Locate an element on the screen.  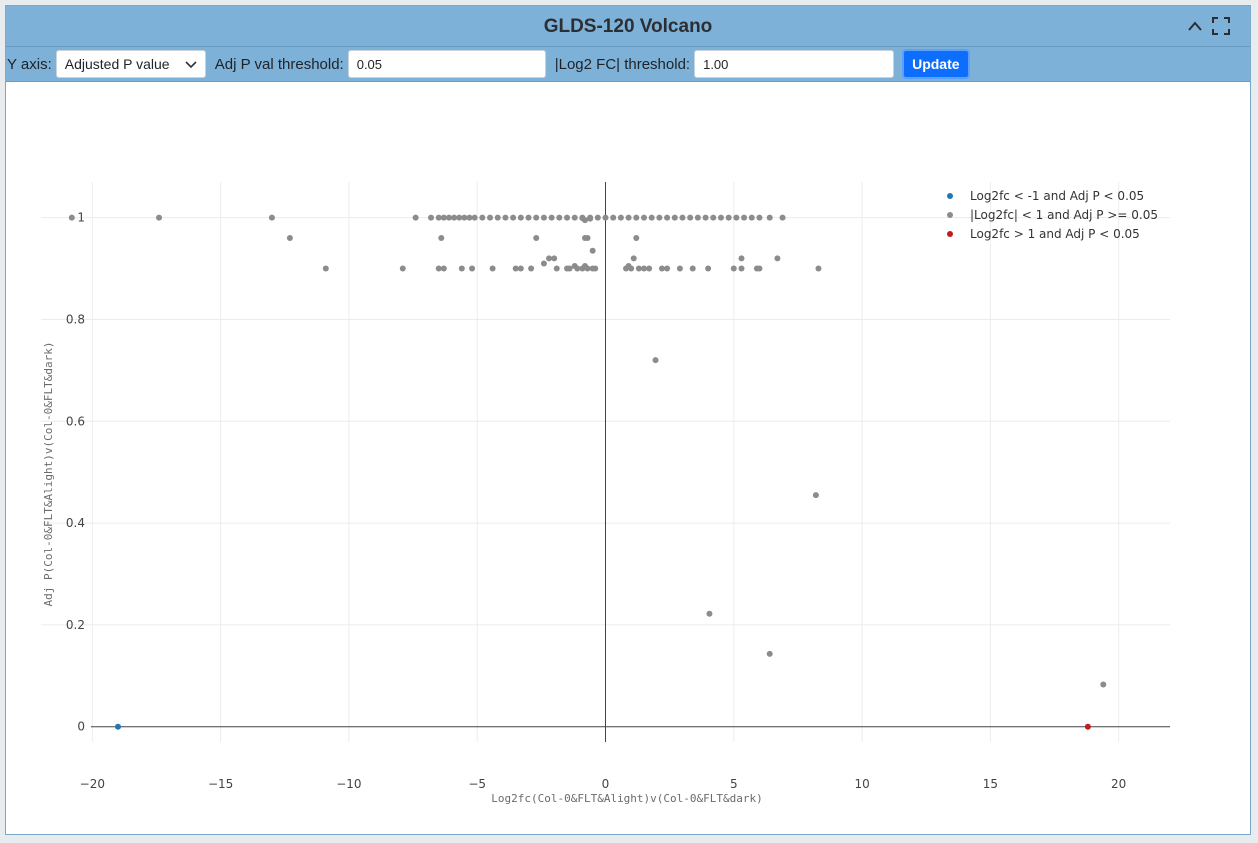
chevron-up-icon is located at coordinates (1195, 26).